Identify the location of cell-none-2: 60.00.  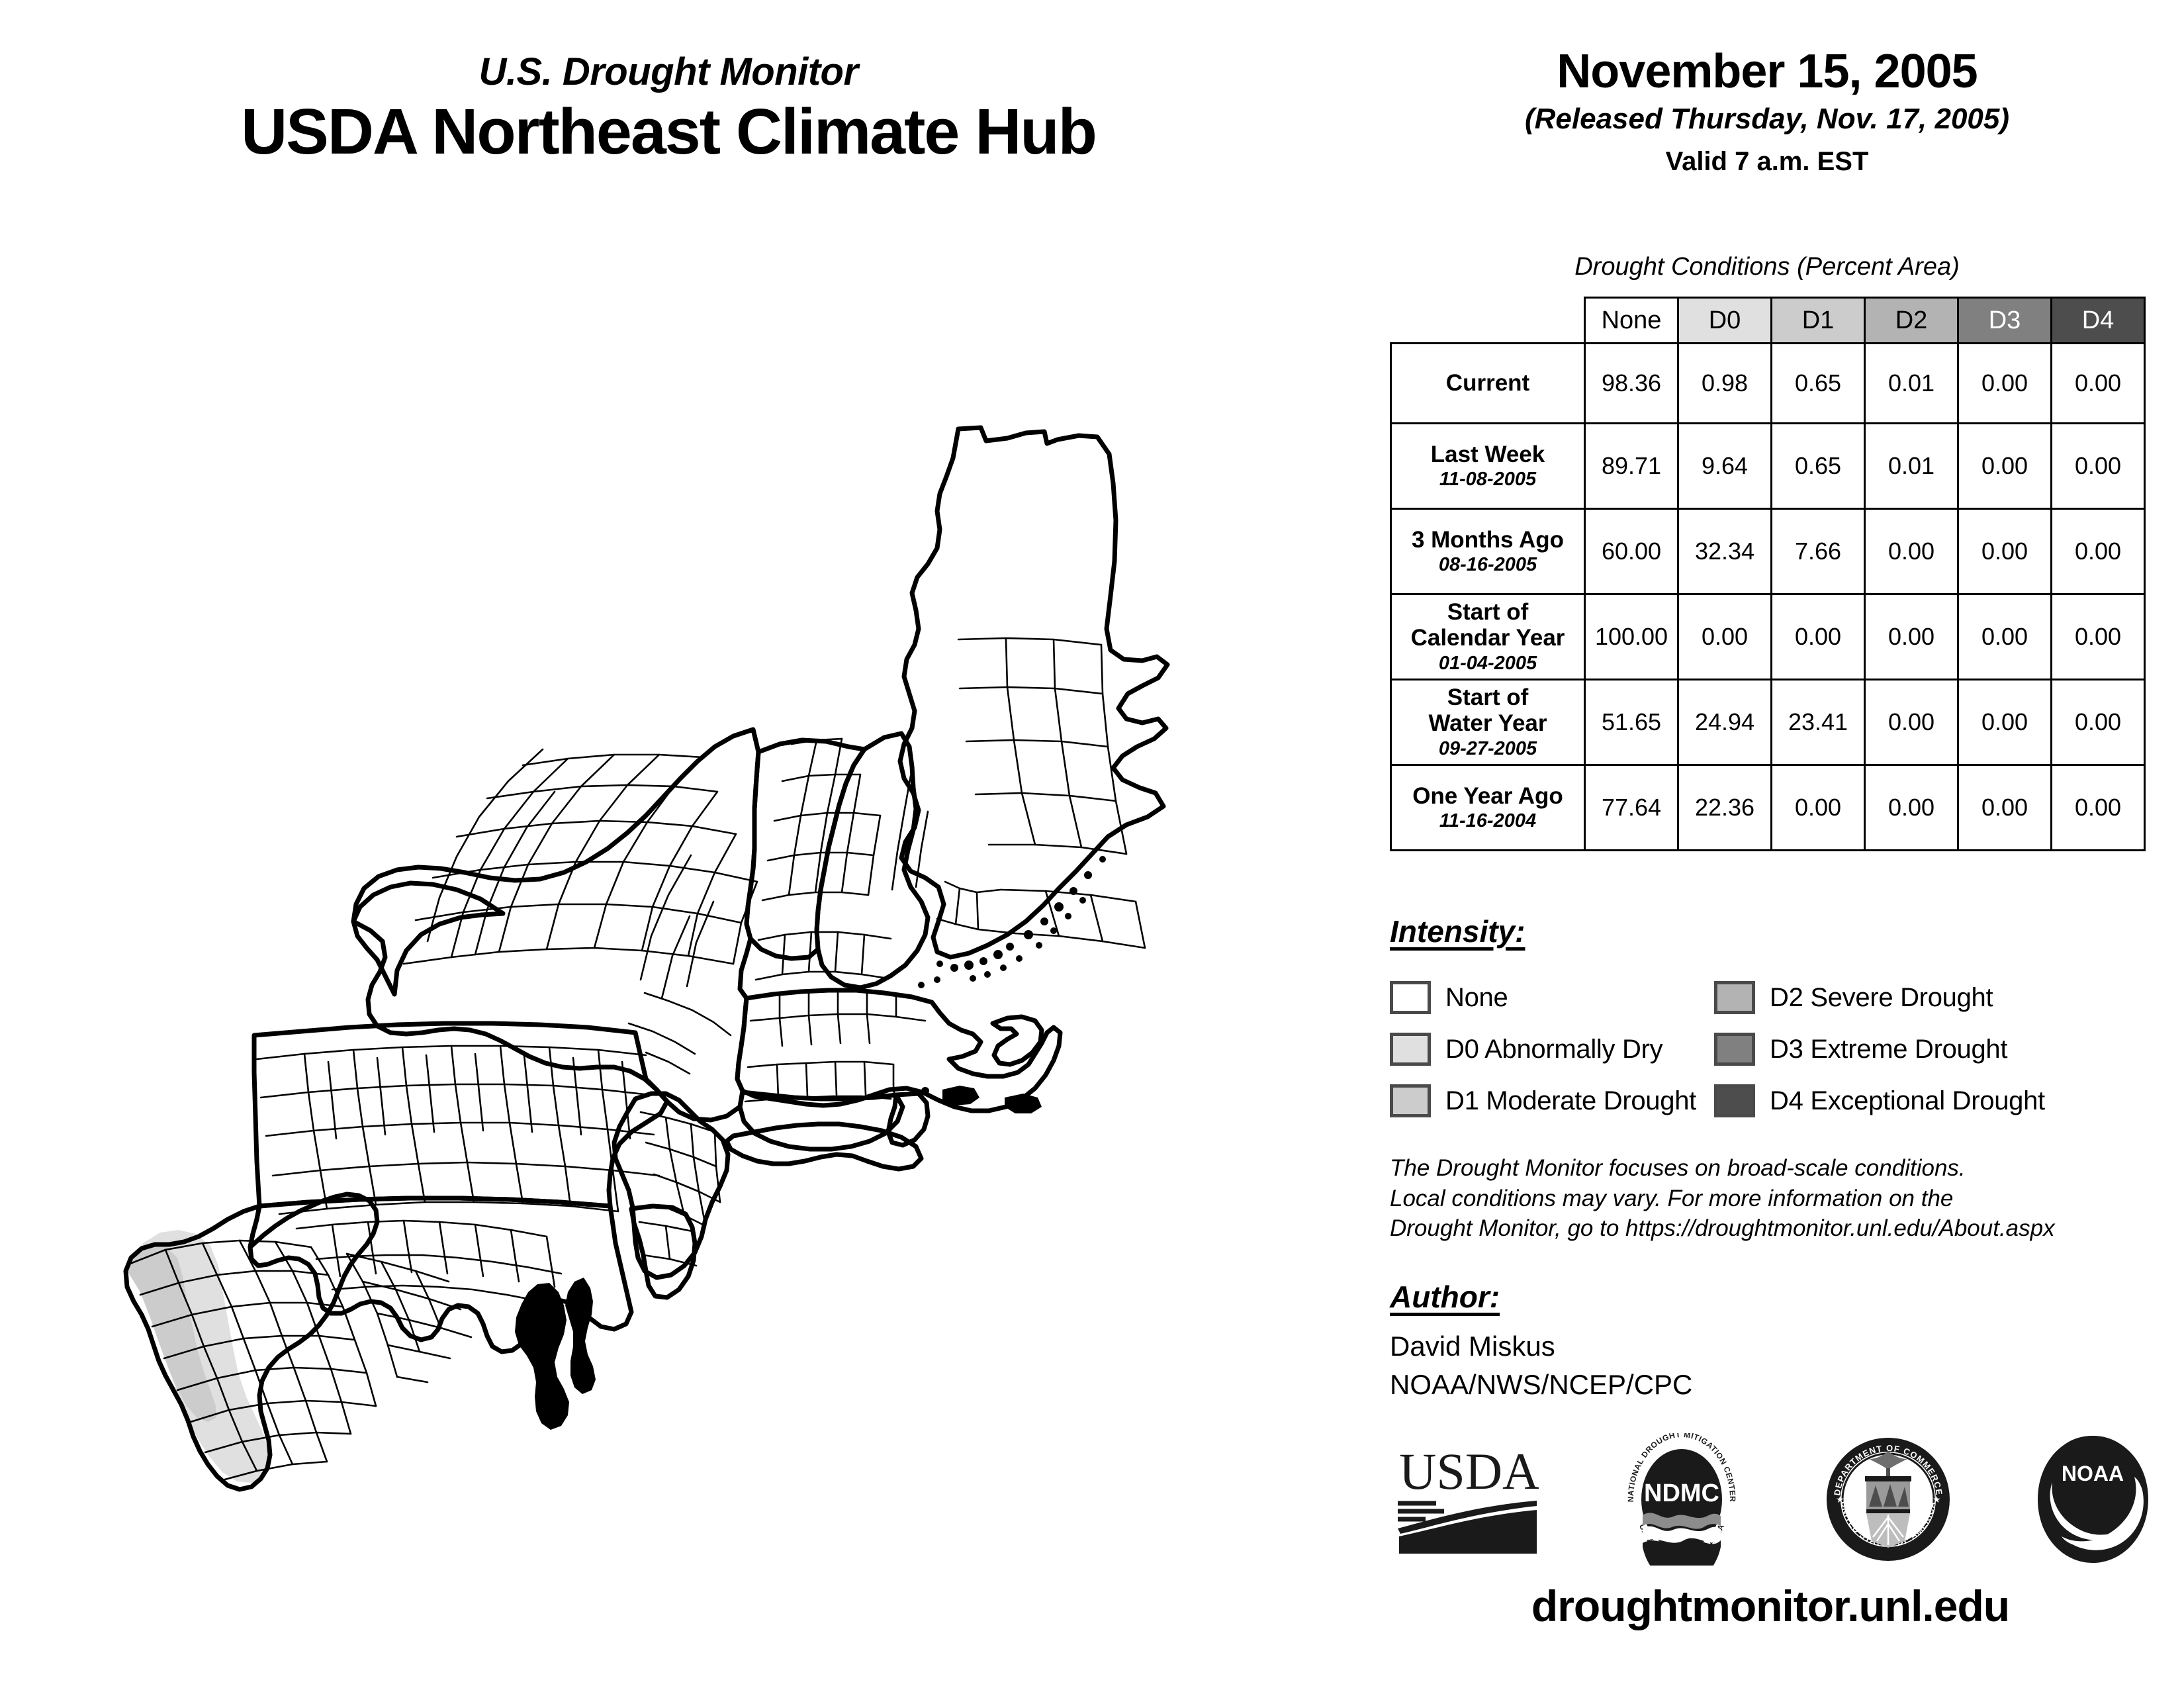
(1632, 551).